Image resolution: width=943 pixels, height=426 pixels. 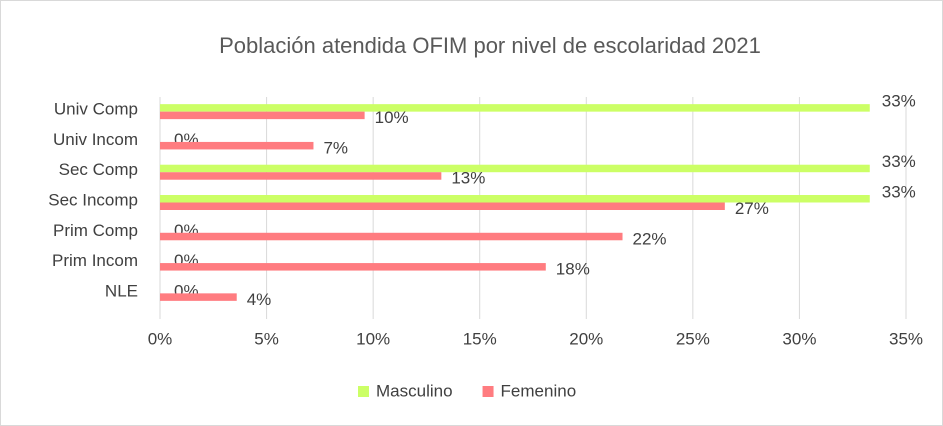 I want to click on x-tick-label: 20%, so click(x=586, y=338).